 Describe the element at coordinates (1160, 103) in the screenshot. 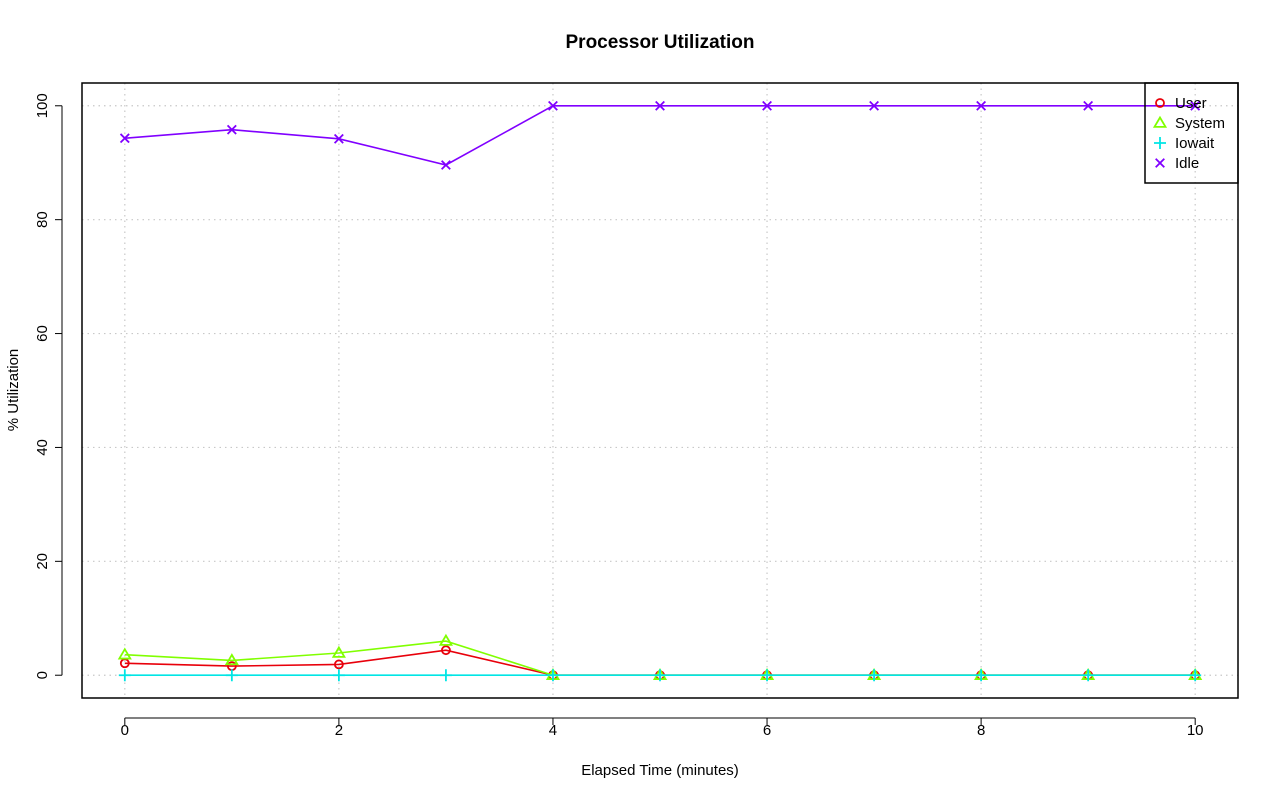

I see `legend-marker-user` at that location.